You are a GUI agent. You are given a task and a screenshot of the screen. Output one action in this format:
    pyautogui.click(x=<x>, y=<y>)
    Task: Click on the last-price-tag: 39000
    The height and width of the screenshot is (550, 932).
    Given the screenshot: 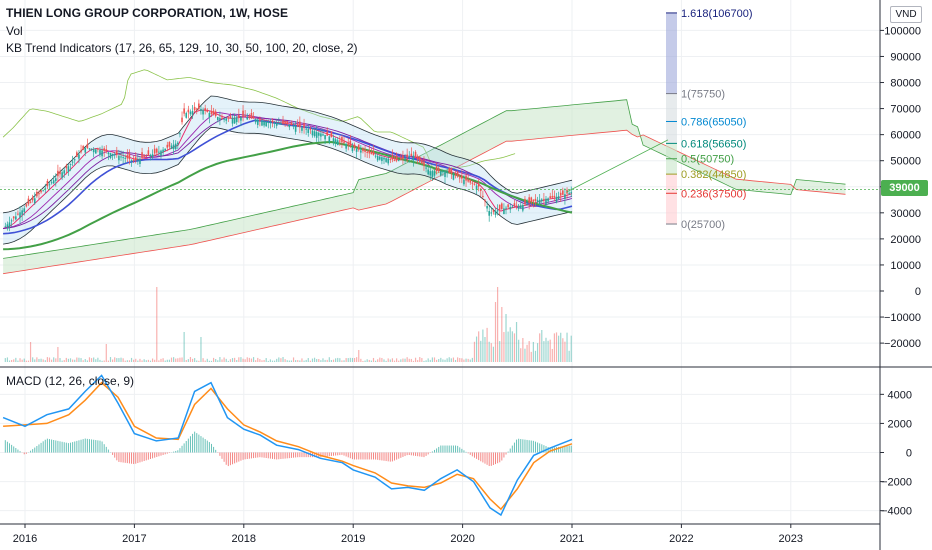 What is the action you would take?
    pyautogui.click(x=904, y=188)
    